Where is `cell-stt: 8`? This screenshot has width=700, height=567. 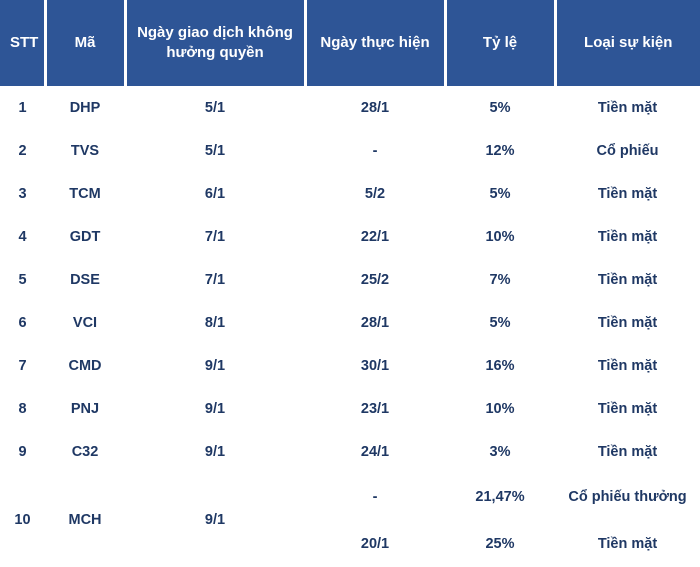 cell-stt: 8 is located at coordinates (22, 408).